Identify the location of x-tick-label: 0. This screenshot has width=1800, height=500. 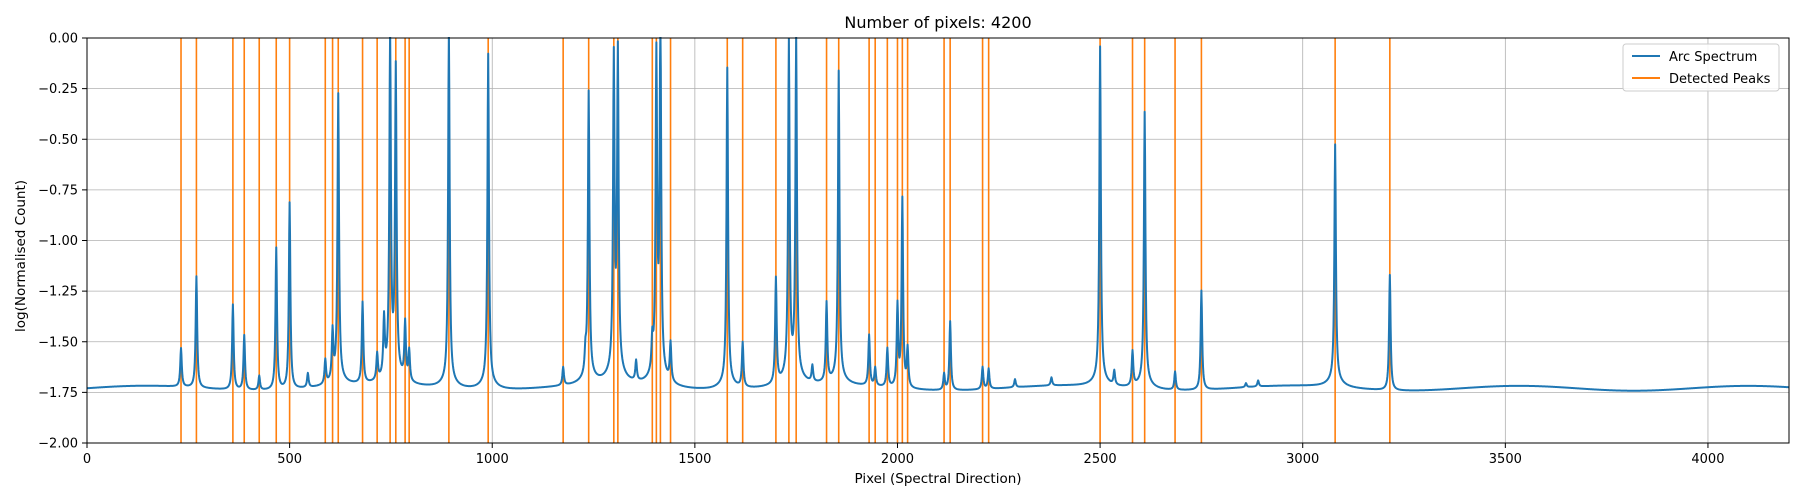
(87, 459).